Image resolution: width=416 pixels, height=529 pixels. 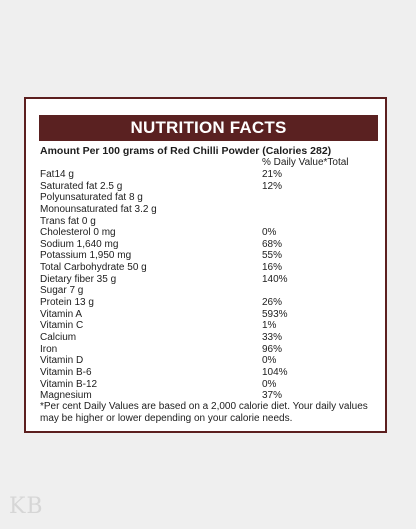 I want to click on nutrient-daily-value: 21%, so click(x=272, y=174).